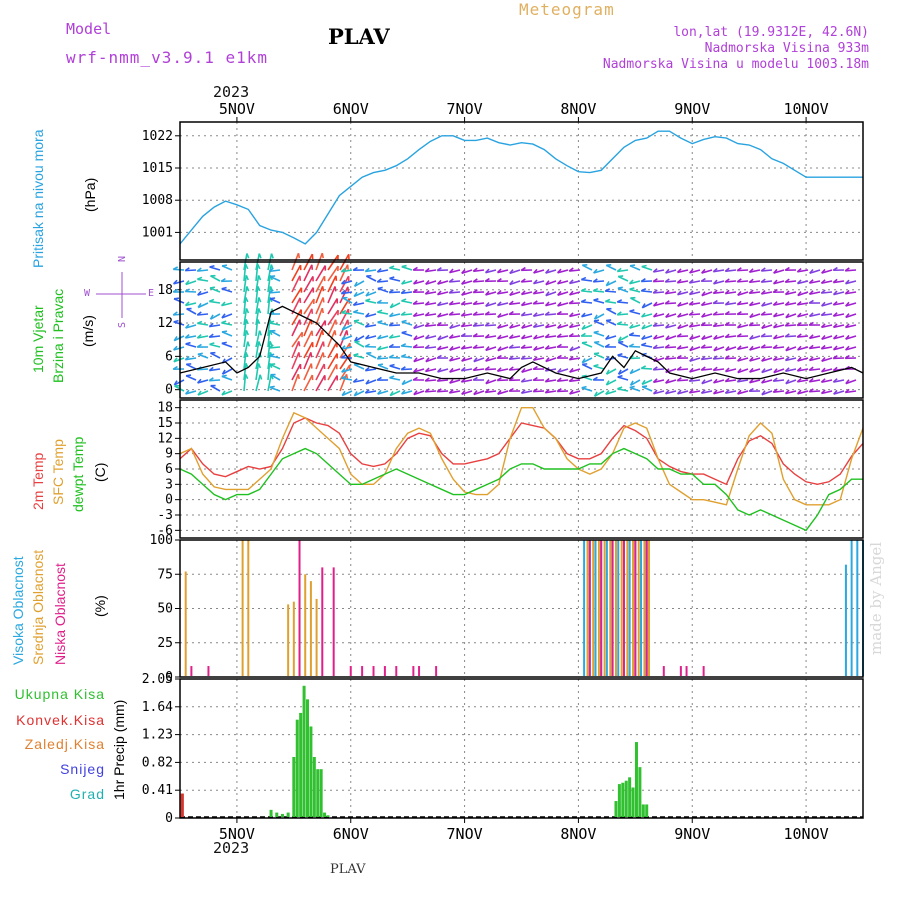 This screenshot has width=900, height=900. Describe the element at coordinates (38, 198) in the screenshot. I see `pressure-label: Pritisak na nivou mora` at that location.